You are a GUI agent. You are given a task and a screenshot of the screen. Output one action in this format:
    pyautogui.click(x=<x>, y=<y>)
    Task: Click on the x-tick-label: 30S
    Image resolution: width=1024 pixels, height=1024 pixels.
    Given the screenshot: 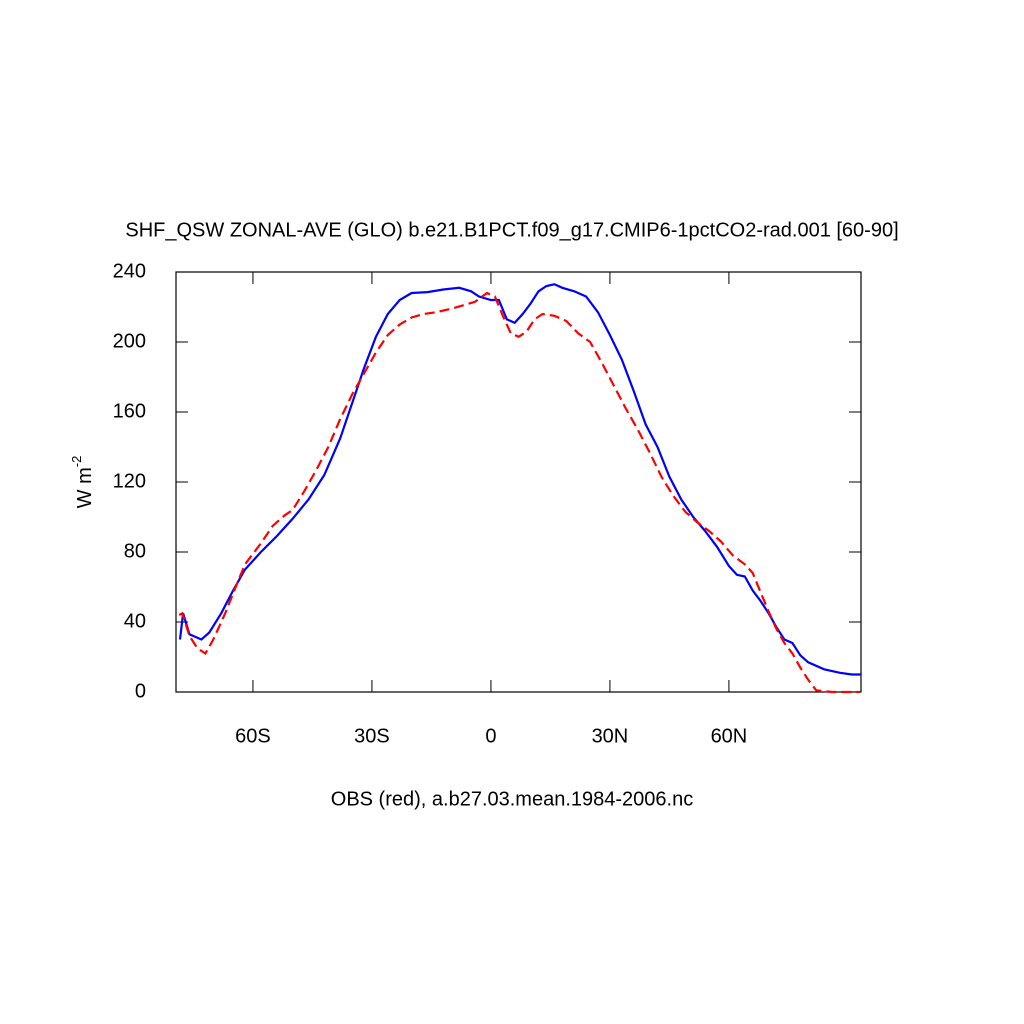 What is the action you would take?
    pyautogui.click(x=372, y=736)
    